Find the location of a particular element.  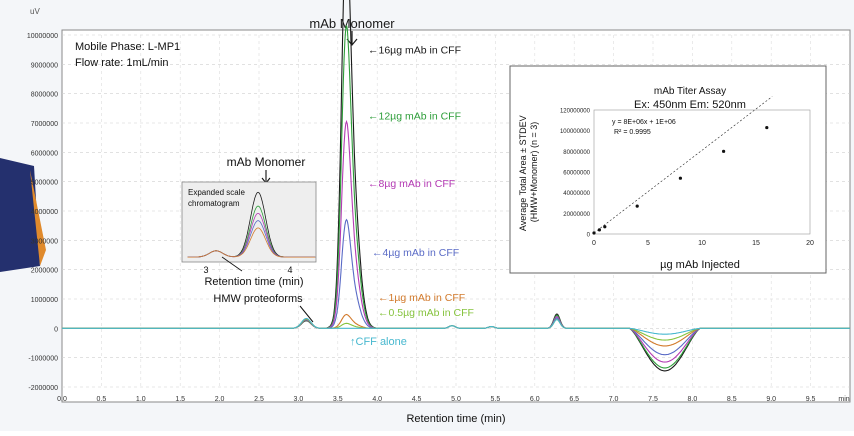

y-tick-label: 8000000 is located at coordinates (44, 95).